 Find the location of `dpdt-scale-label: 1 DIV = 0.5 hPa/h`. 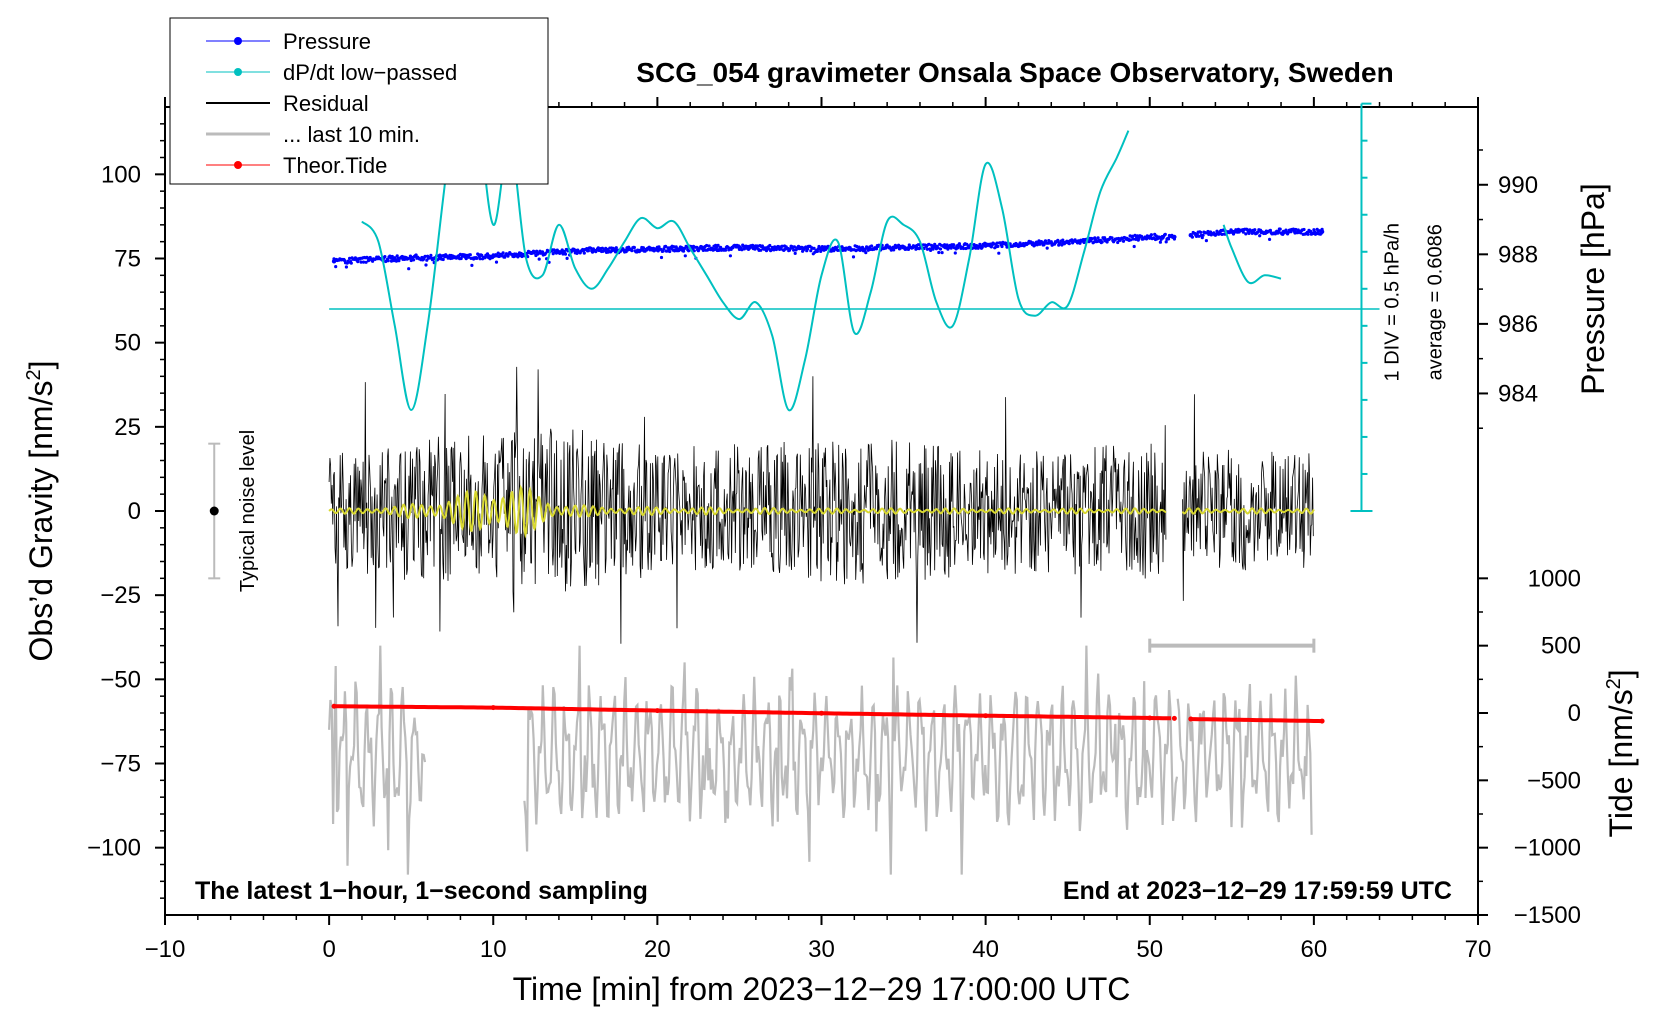

dpdt-scale-label: 1 DIV = 0.5 hPa/h is located at coordinates (1392, 302).